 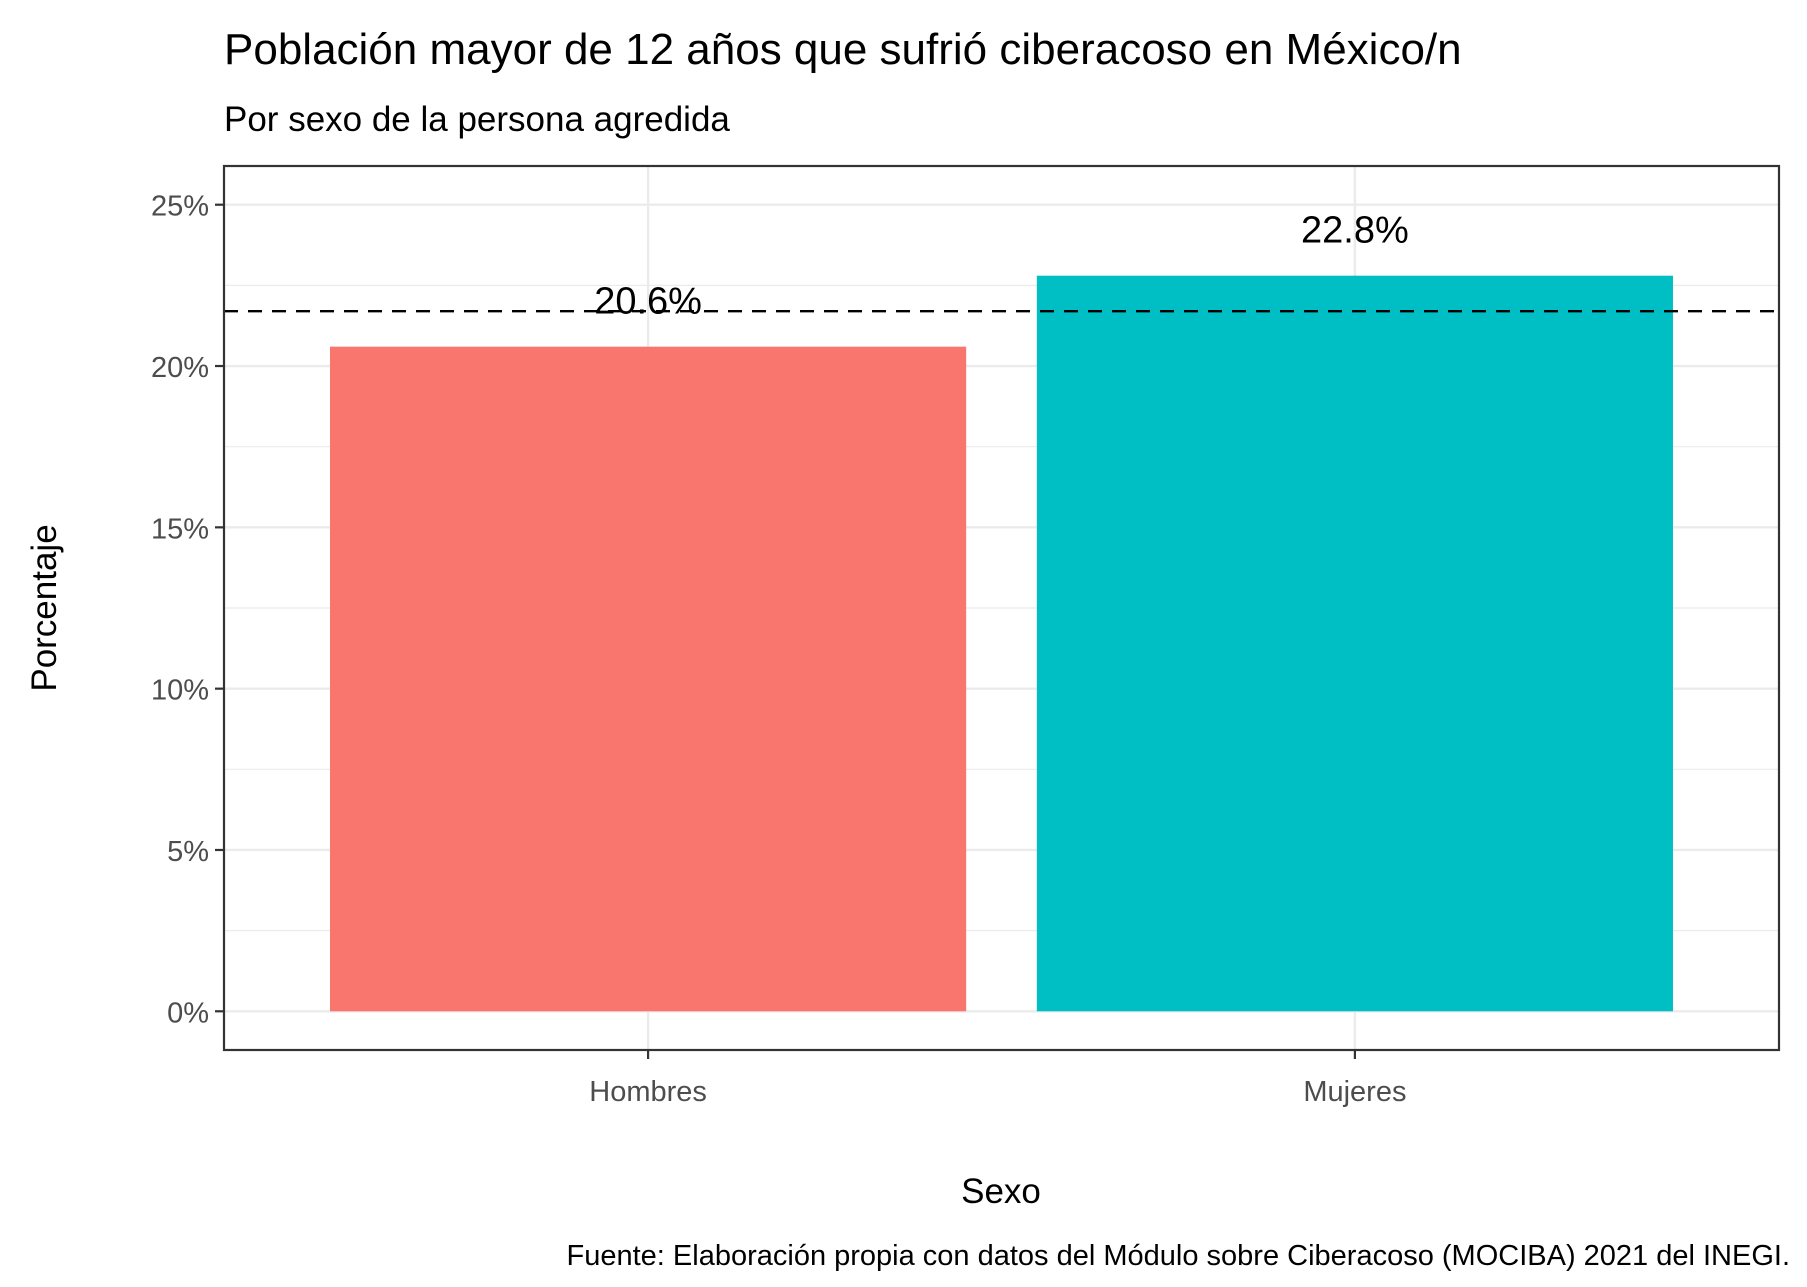 I want to click on y-tick-label: 15%, so click(x=180, y=529).